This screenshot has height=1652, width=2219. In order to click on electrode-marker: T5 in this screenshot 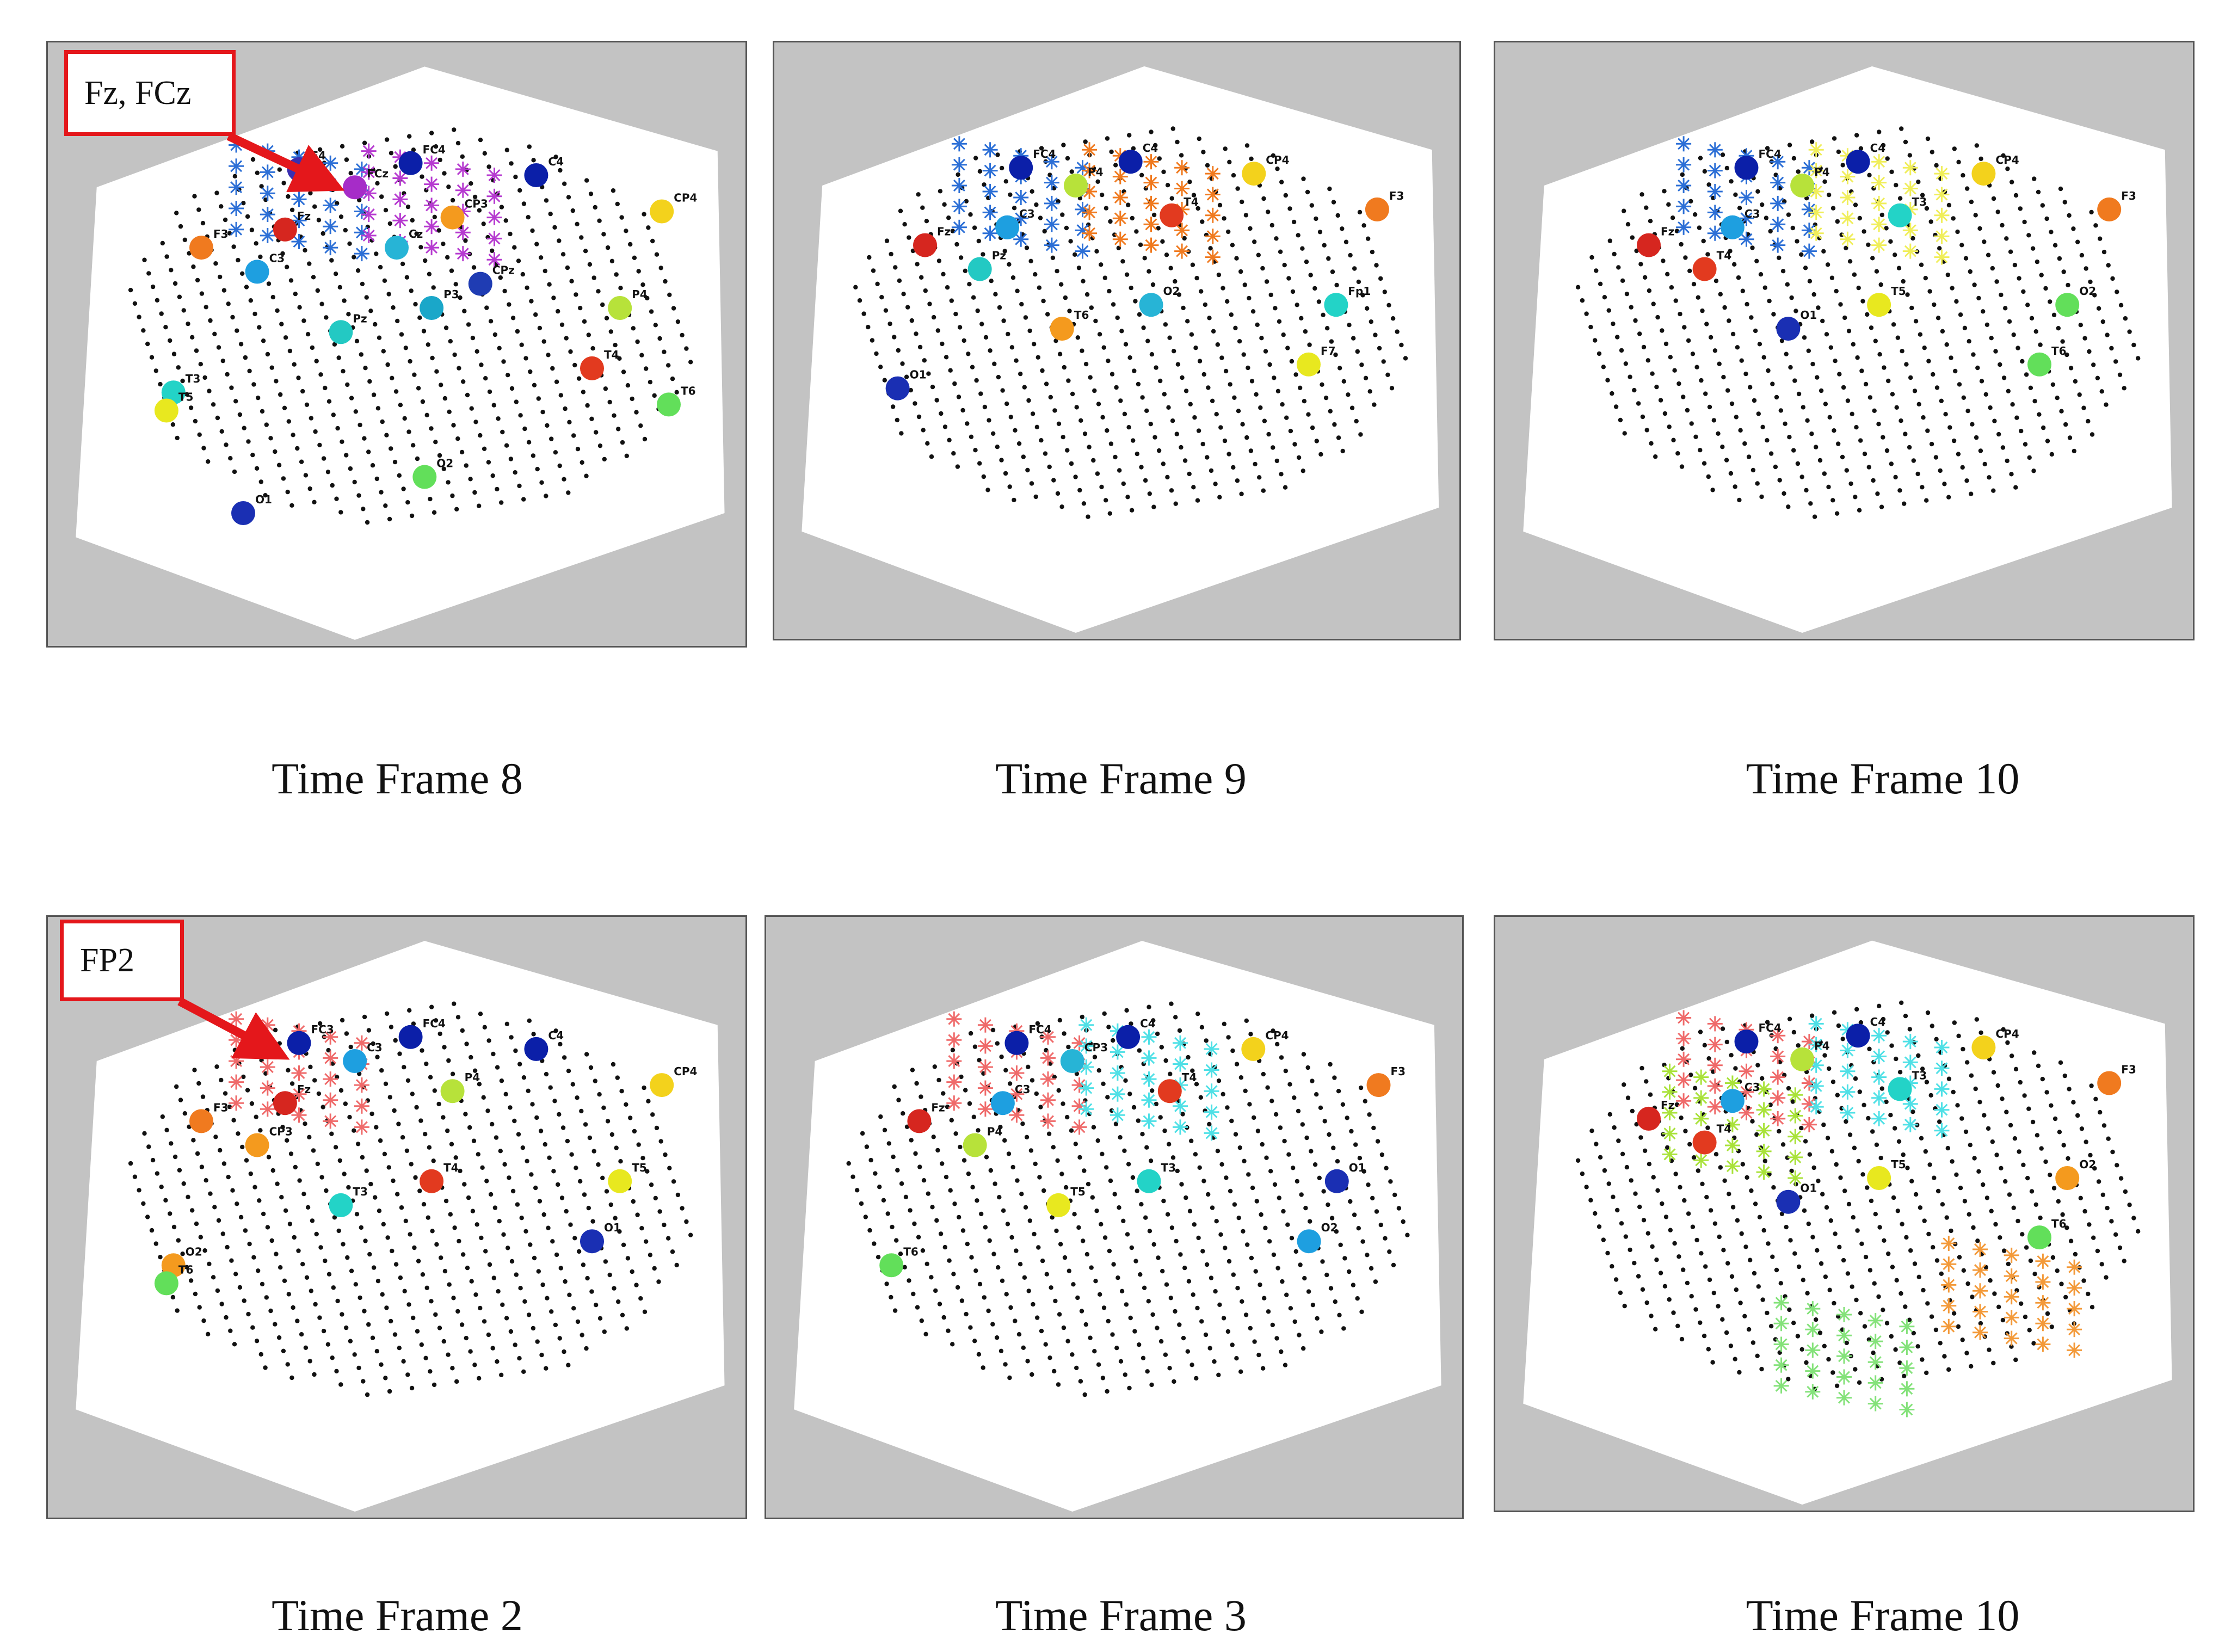, I will do `click(1886, 301)`.